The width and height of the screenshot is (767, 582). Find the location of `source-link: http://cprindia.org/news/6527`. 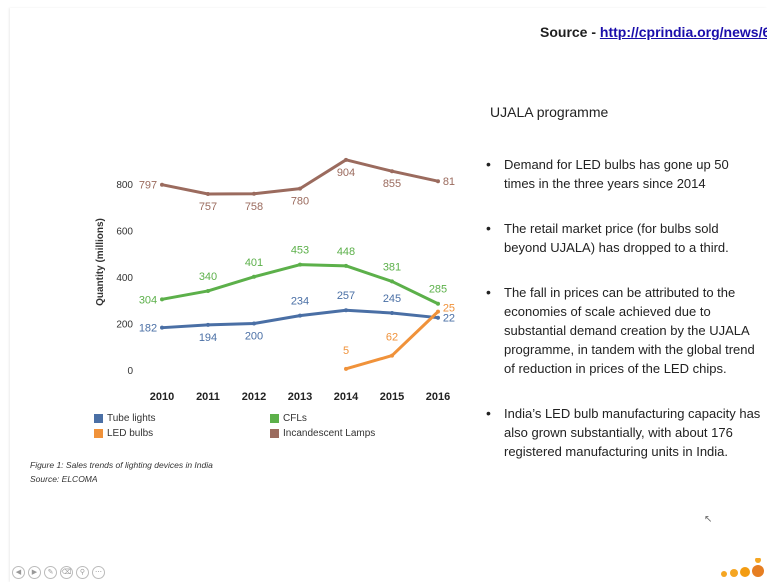

source-link: http://cprindia.org/news/6527 is located at coordinates (683, 32).